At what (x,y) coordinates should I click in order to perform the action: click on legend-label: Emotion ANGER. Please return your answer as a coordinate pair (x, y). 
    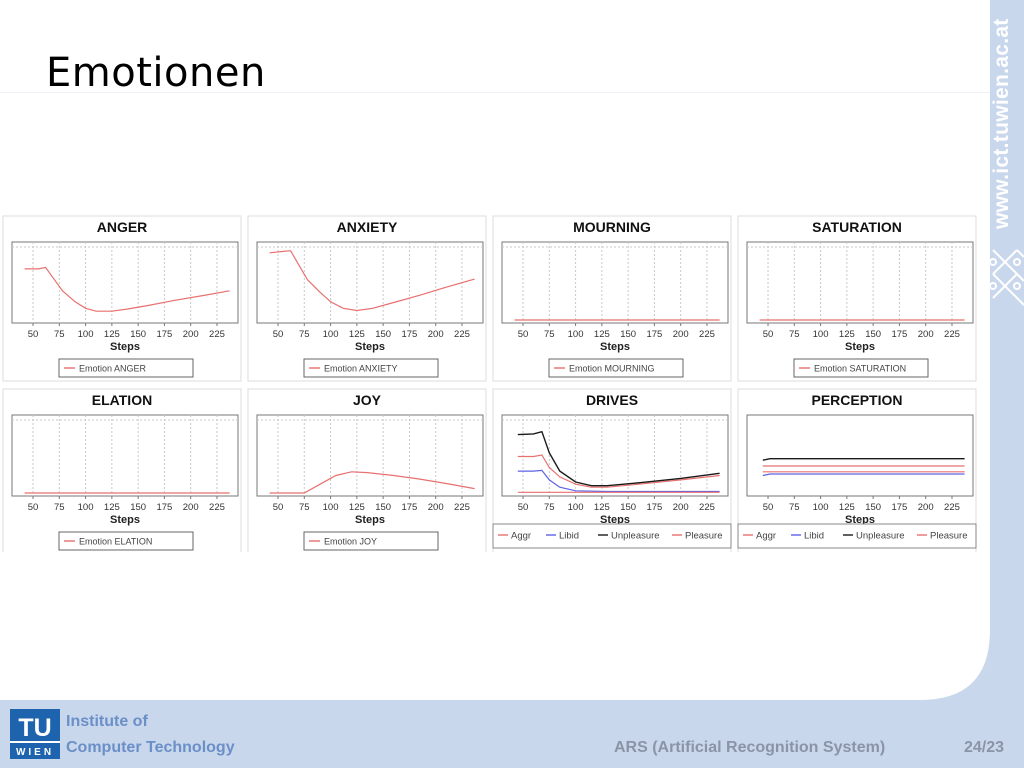
    Looking at the image, I should click on (113, 369).